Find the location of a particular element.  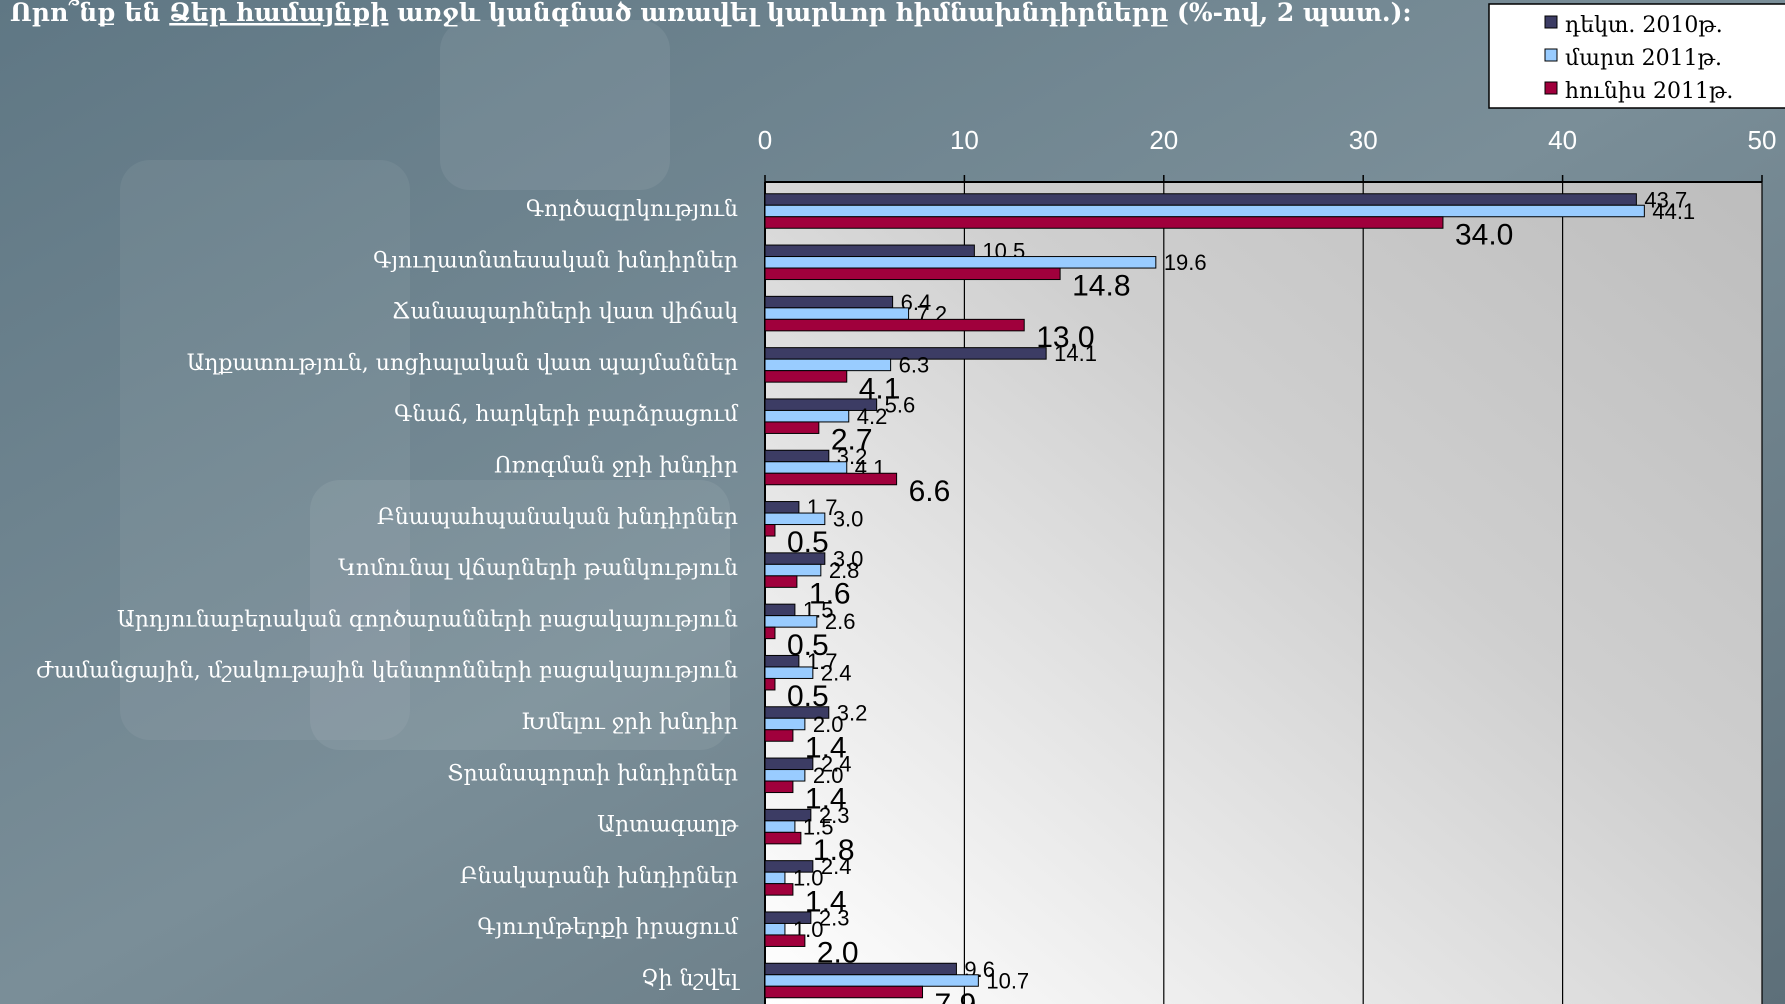

data-label: 1.6 is located at coordinates (830, 594).